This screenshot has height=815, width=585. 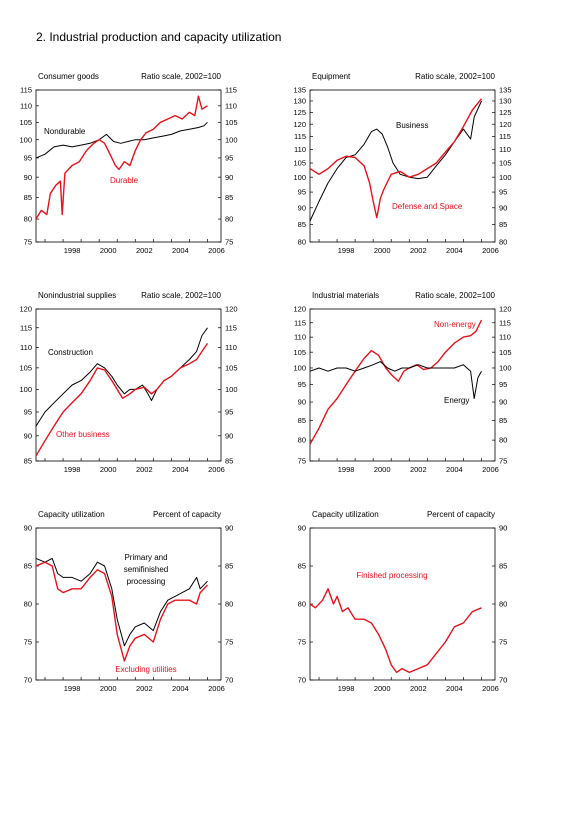 What do you see at coordinates (77, 295) in the screenshot?
I see `panel-title: Nonindustrial supplies` at bounding box center [77, 295].